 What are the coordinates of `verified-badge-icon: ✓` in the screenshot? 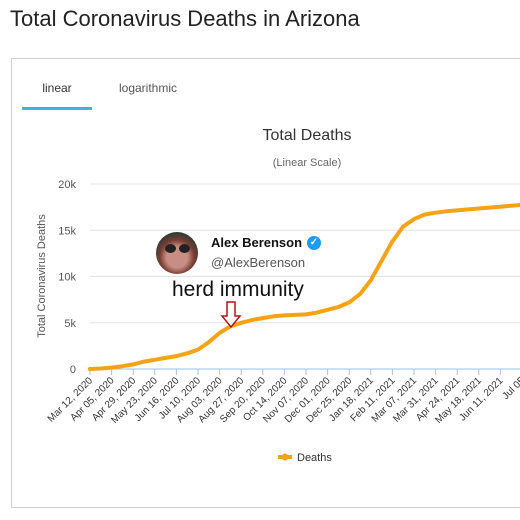 It's located at (314, 243).